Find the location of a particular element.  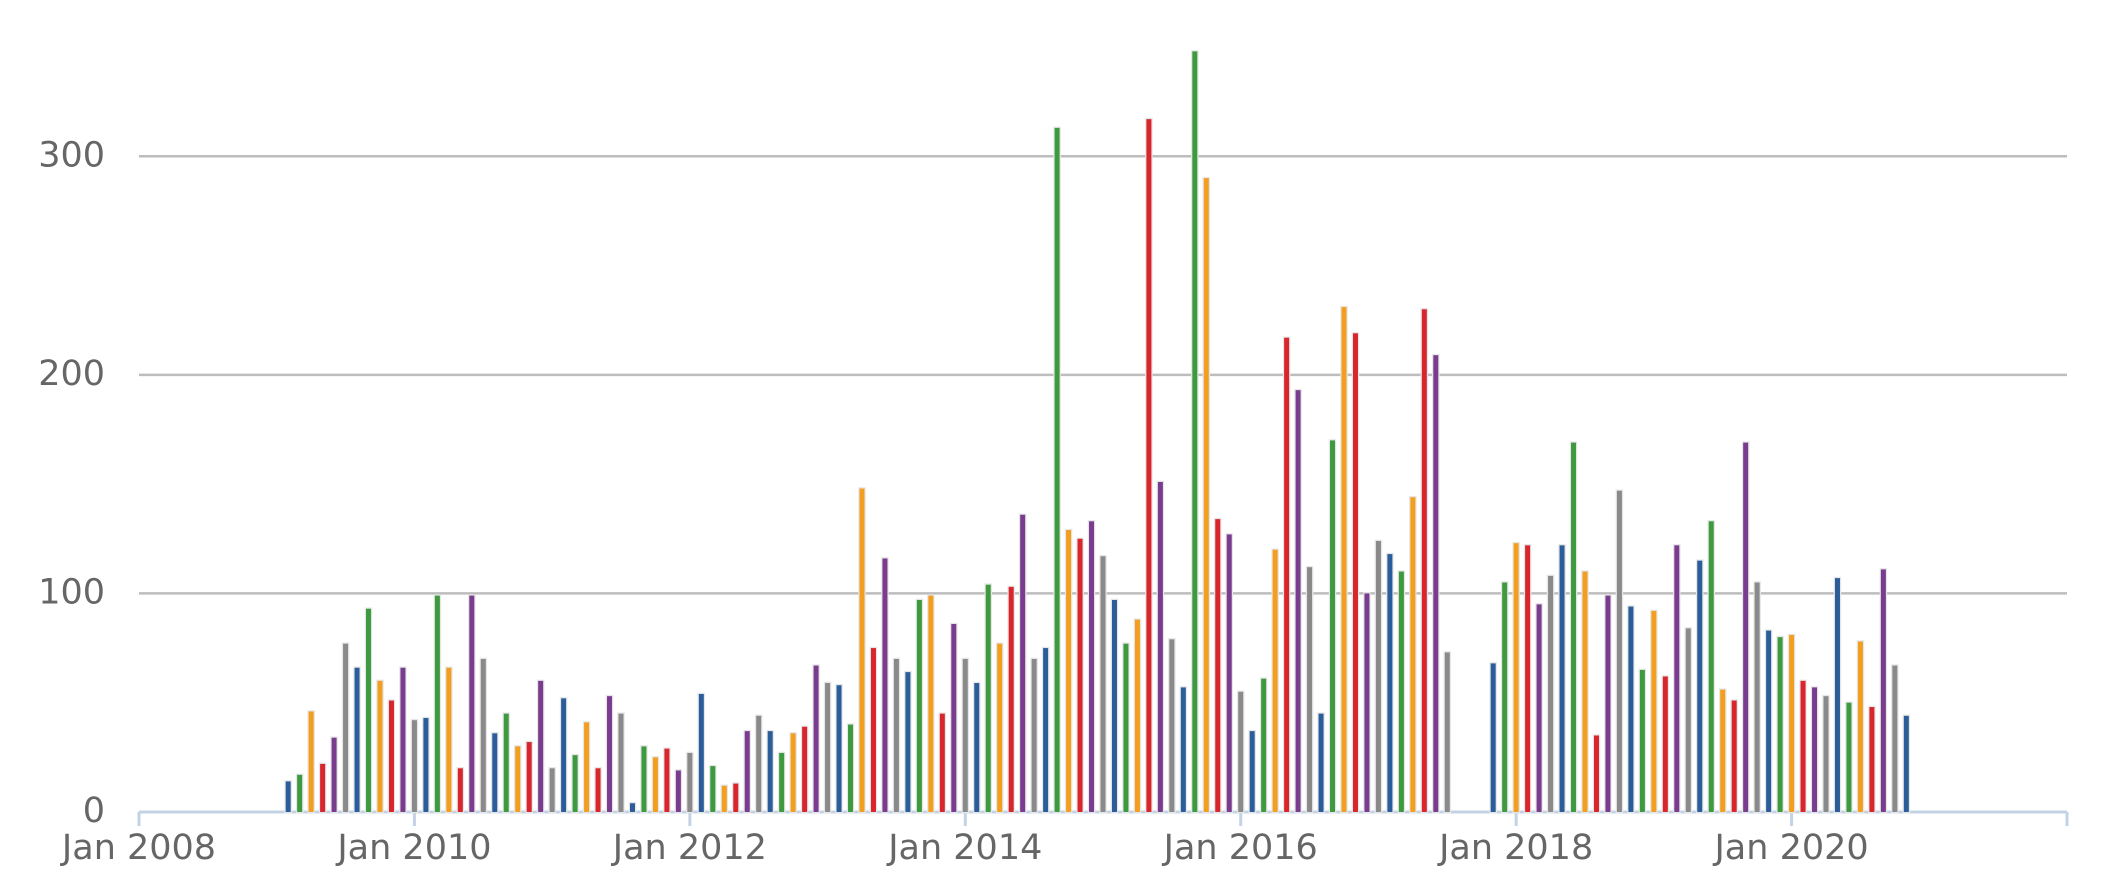

x-tick-label: Jan 2014 is located at coordinates (964, 848).